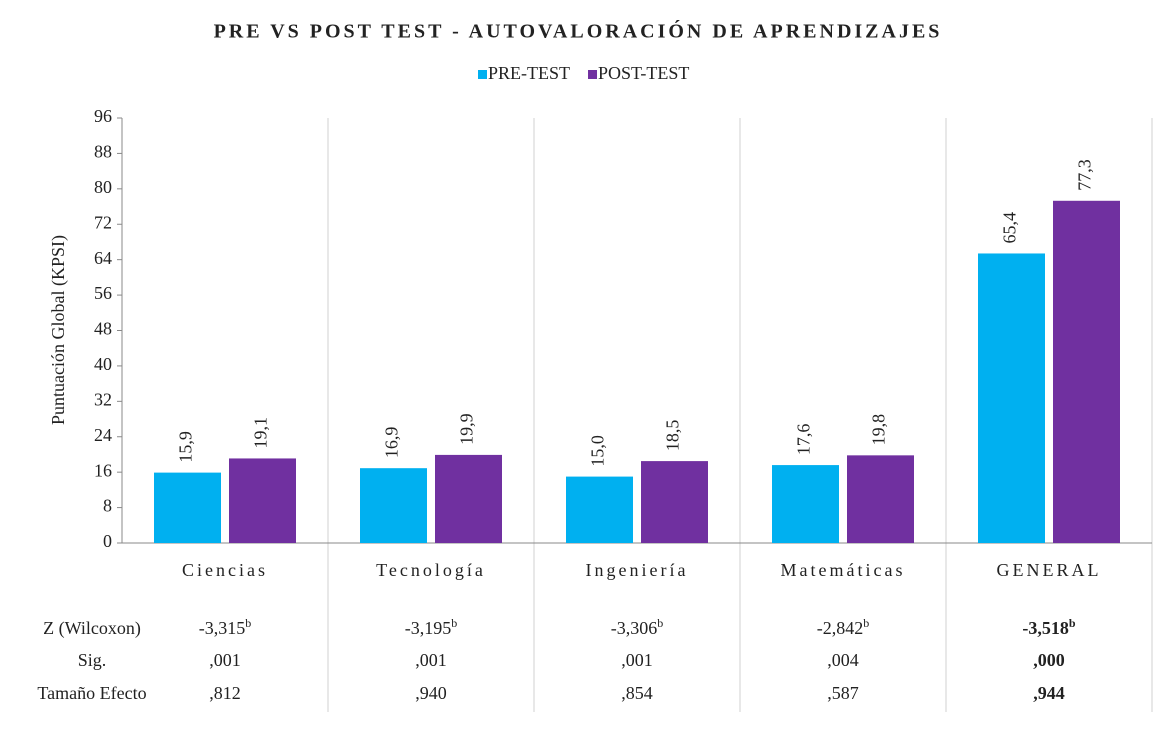  I want to click on value-label: 19,1, so click(261, 433).